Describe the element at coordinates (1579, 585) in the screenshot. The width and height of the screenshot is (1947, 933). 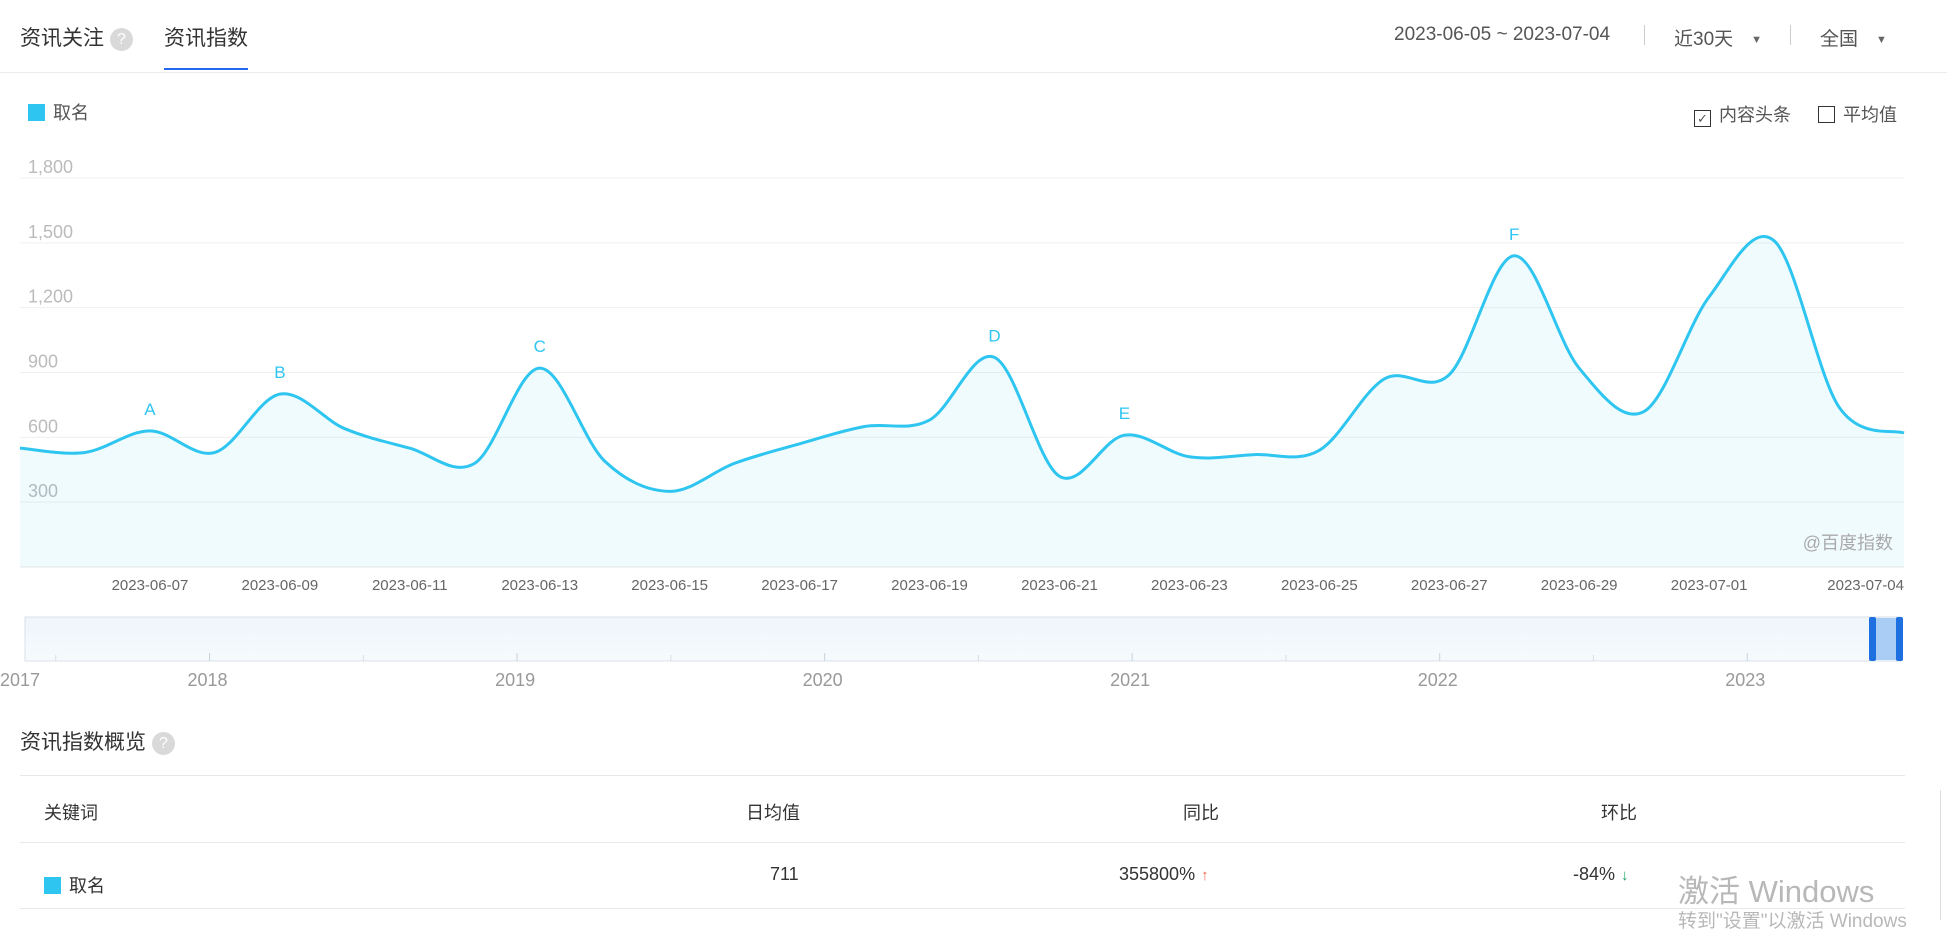
I see `x-tick-label: 2023-06-29` at that location.